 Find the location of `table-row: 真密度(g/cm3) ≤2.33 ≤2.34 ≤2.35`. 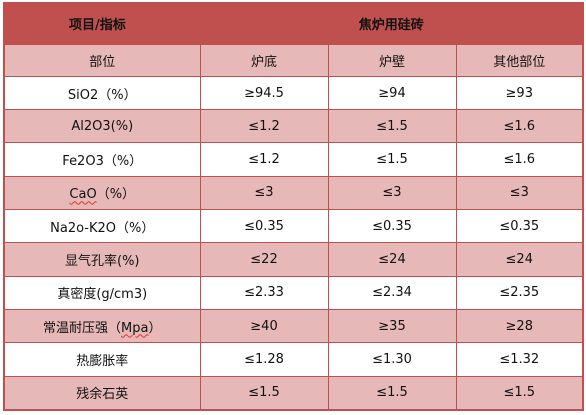

table-row: 真密度(g/cm3) ≤2.33 ≤2.34 ≤2.35 is located at coordinates (293, 292).